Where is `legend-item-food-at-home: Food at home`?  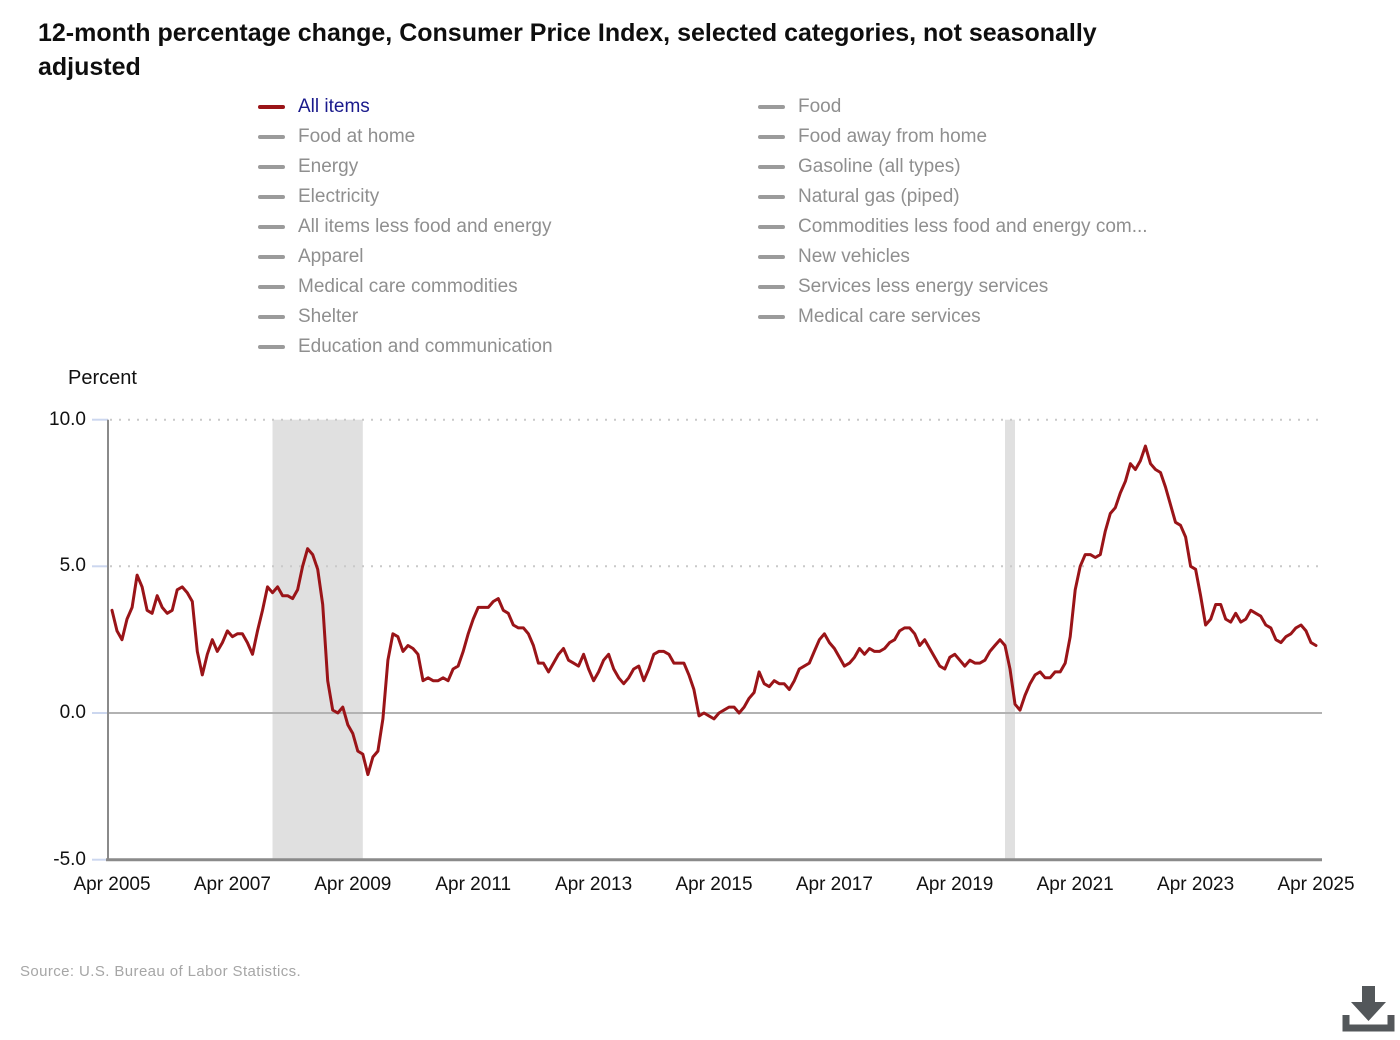
legend-item-food-at-home: Food at home is located at coordinates (405, 137).